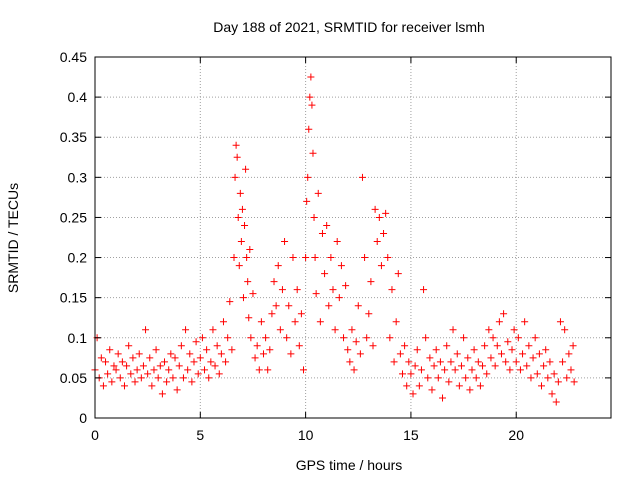  I want to click on y-tick-label: 0.3, so click(78, 177).